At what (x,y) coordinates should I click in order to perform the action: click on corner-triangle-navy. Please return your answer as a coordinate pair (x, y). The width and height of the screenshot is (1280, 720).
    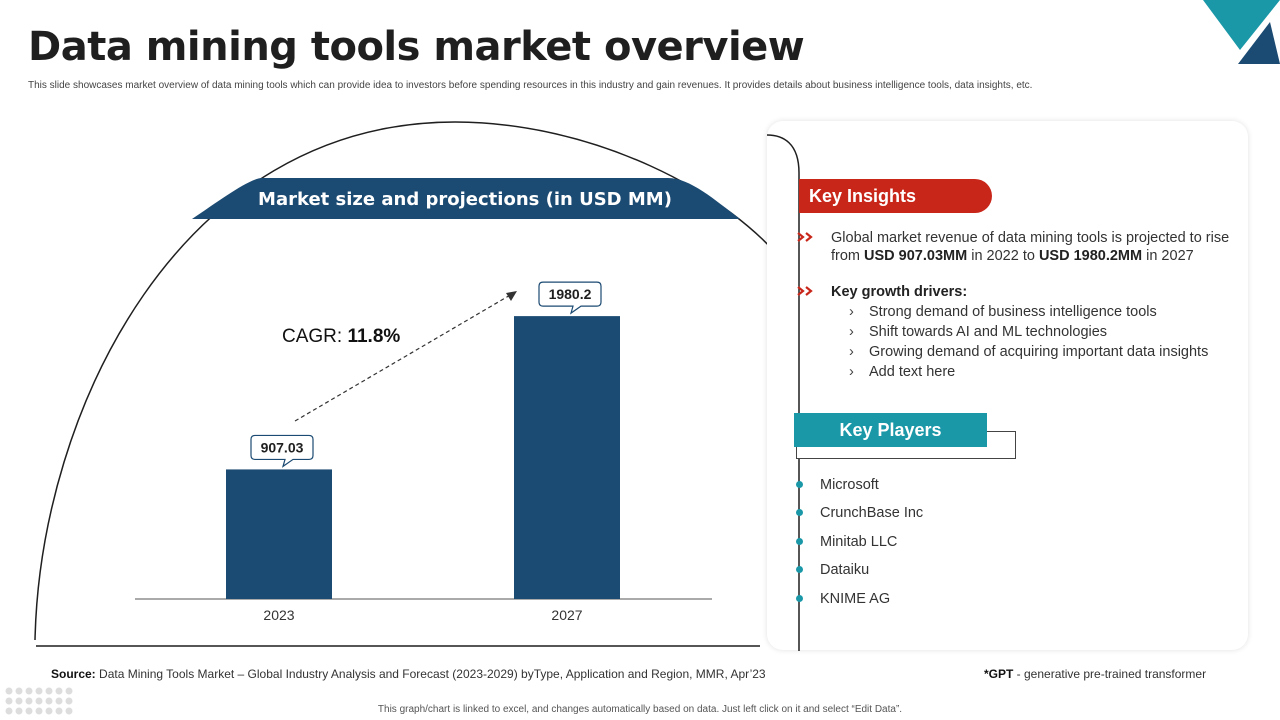
    Looking at the image, I should click on (1259, 43).